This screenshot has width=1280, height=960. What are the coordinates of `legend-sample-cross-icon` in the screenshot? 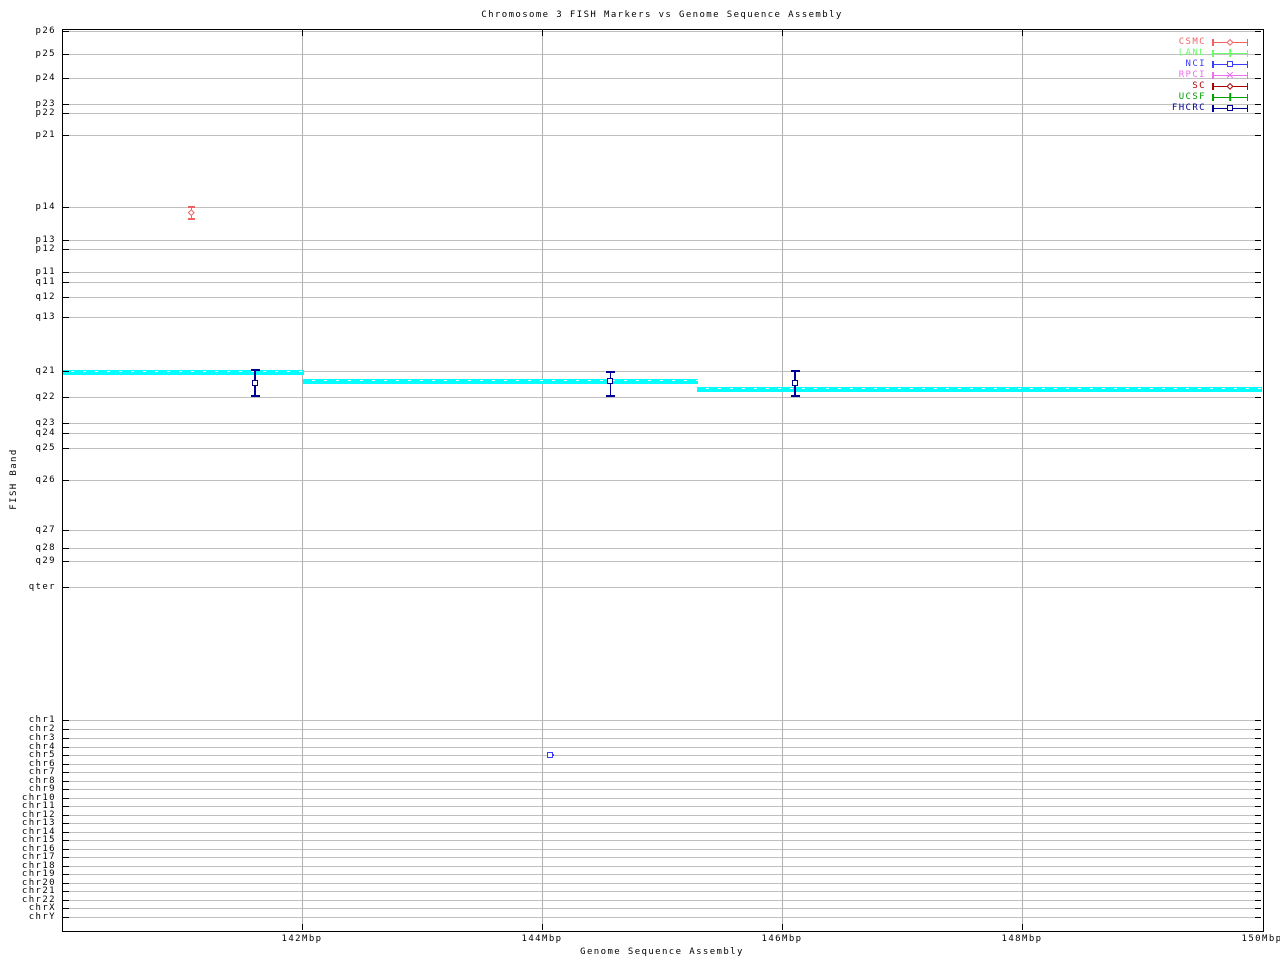 It's located at (1230, 75).